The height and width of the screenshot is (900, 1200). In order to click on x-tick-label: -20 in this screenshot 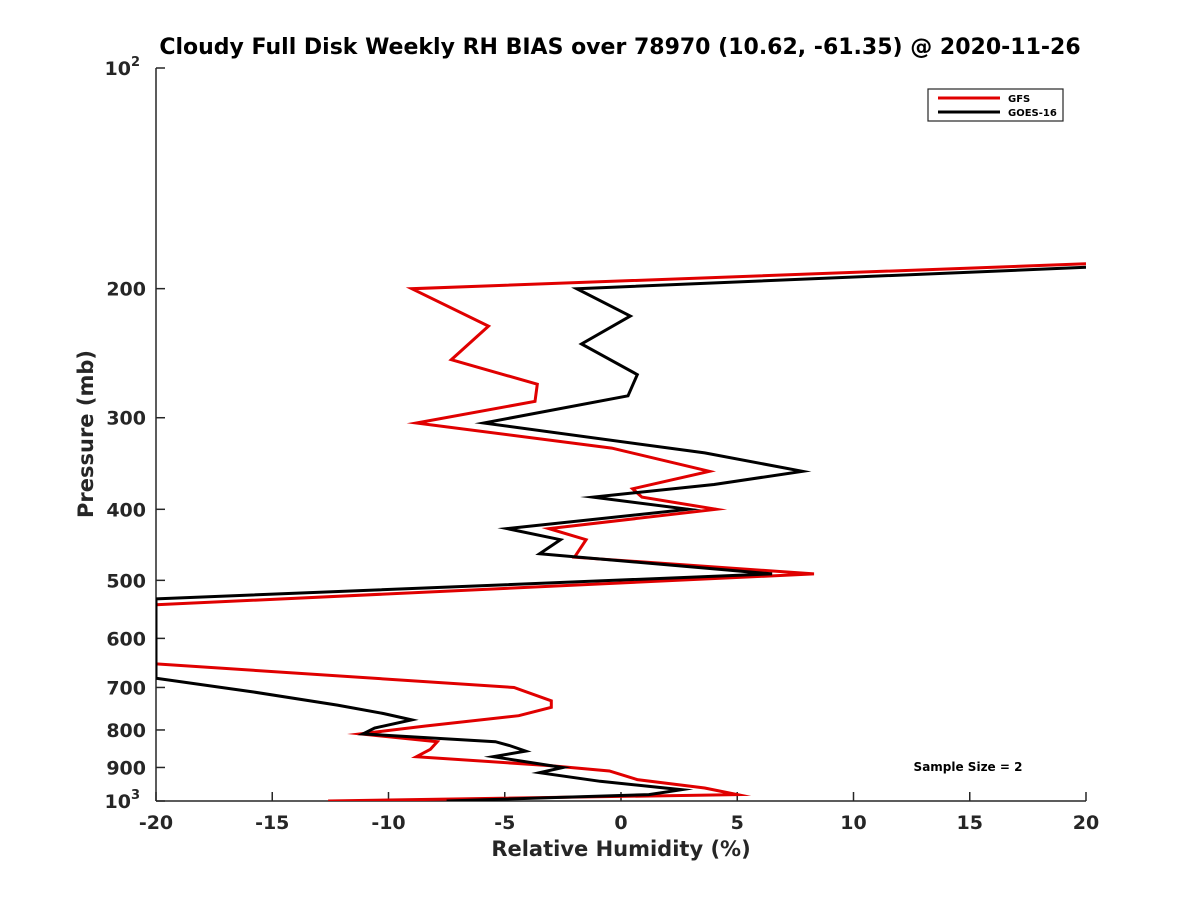, I will do `click(156, 823)`.